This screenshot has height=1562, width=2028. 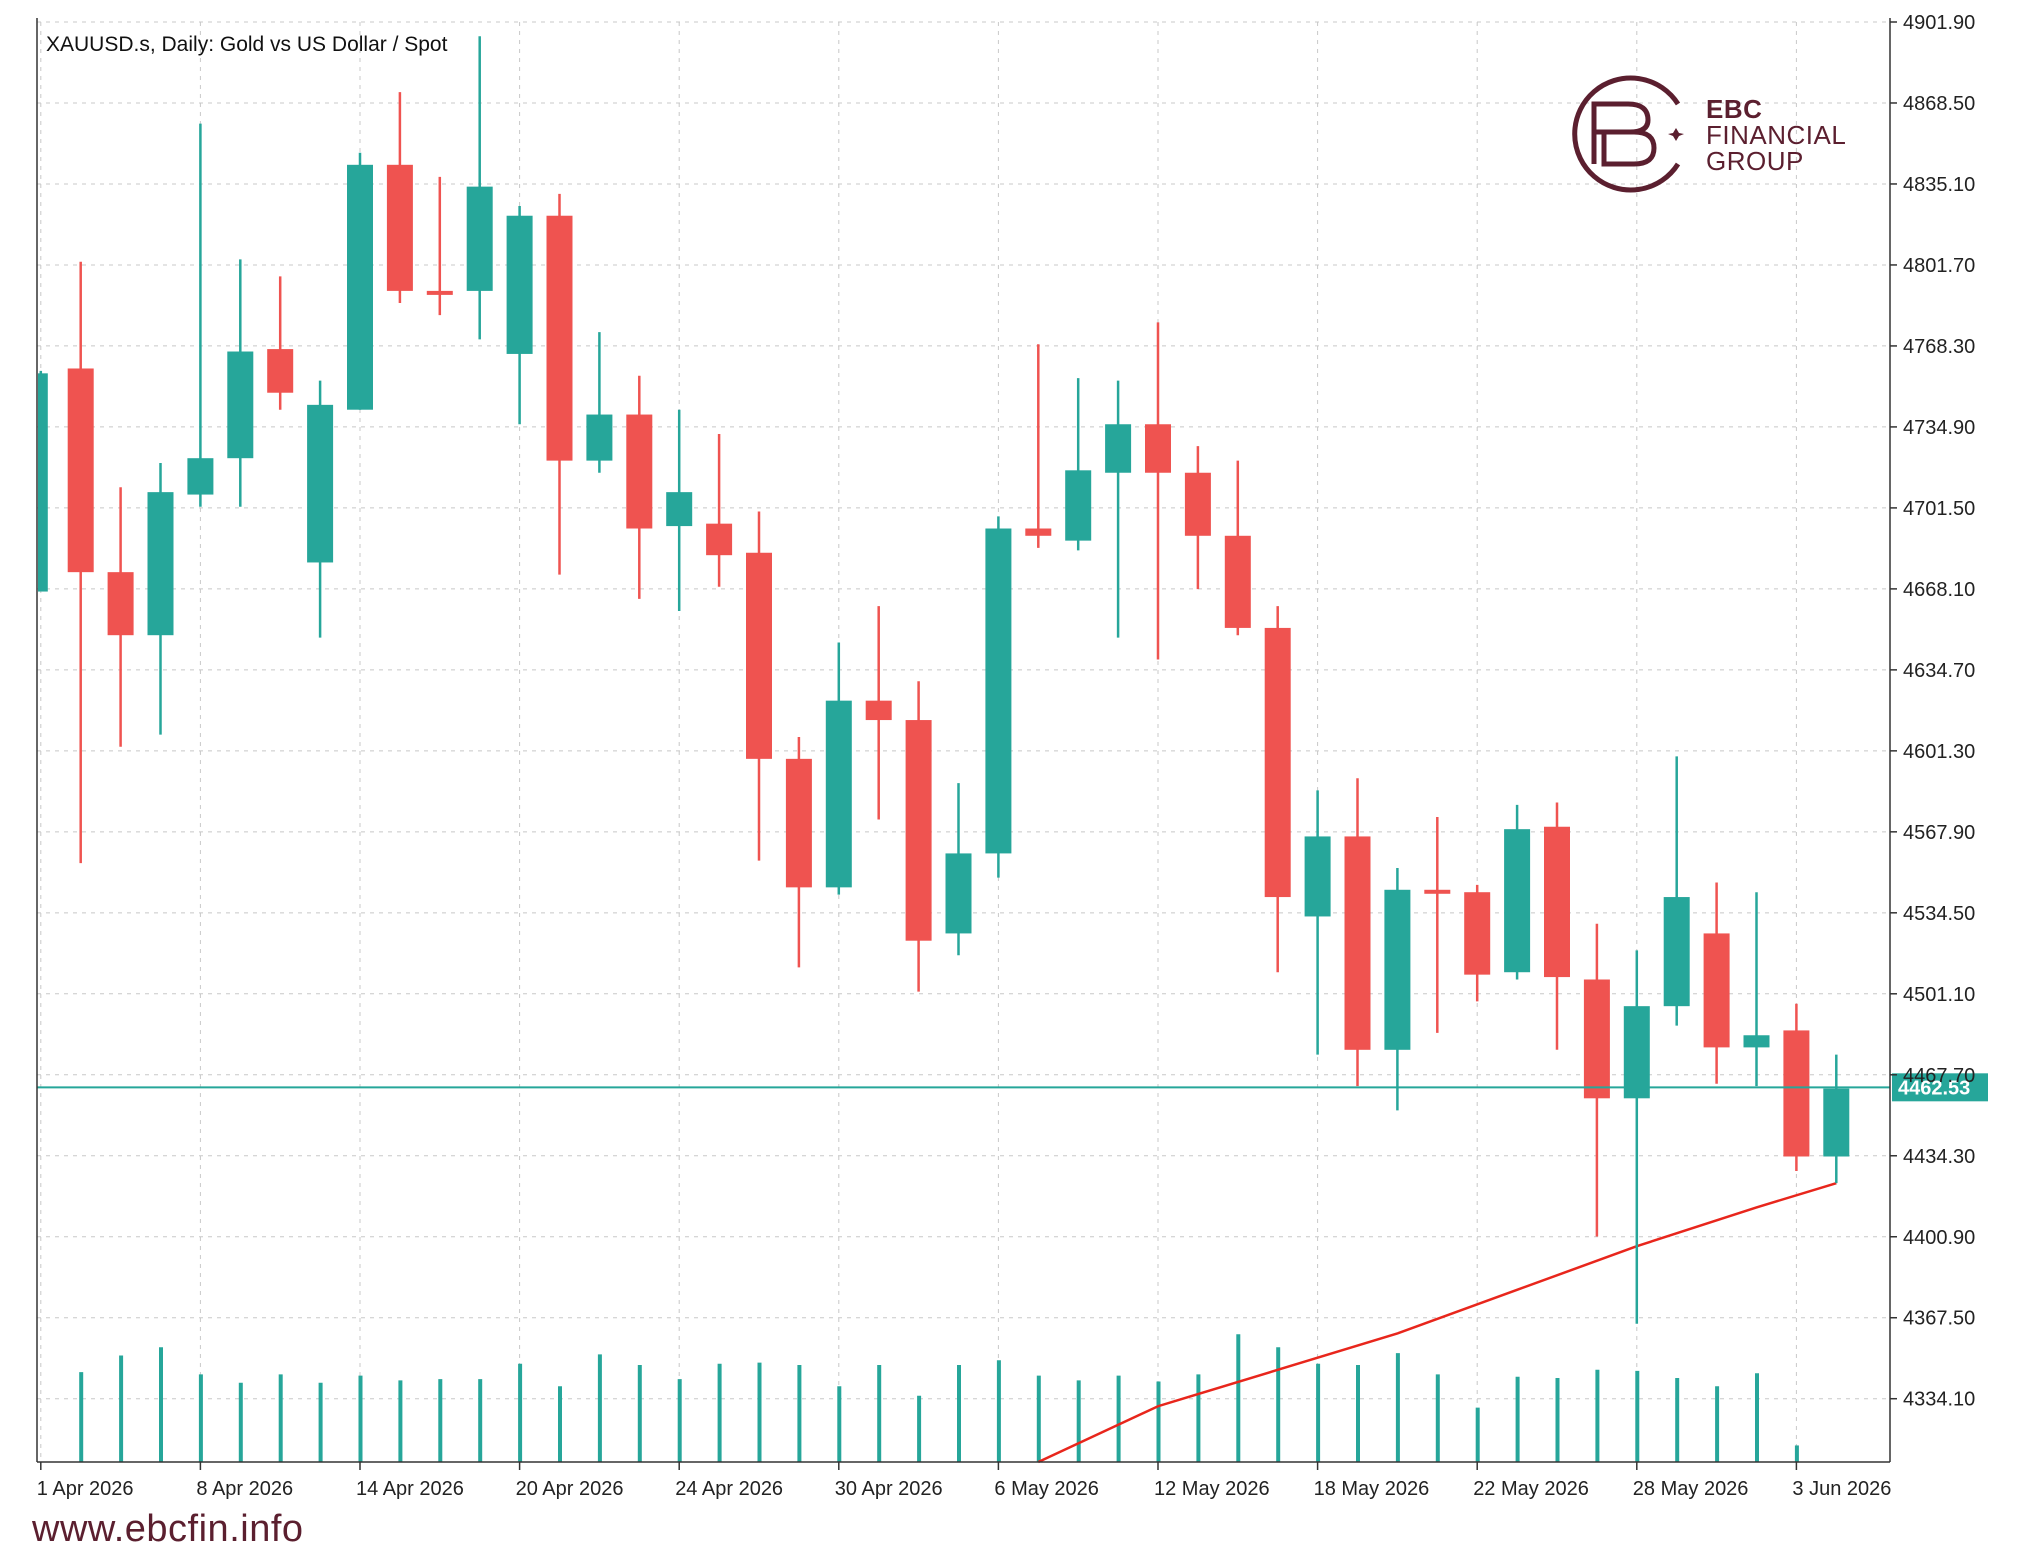 I want to click on y-tick-label: 4668.10, so click(x=1939, y=590).